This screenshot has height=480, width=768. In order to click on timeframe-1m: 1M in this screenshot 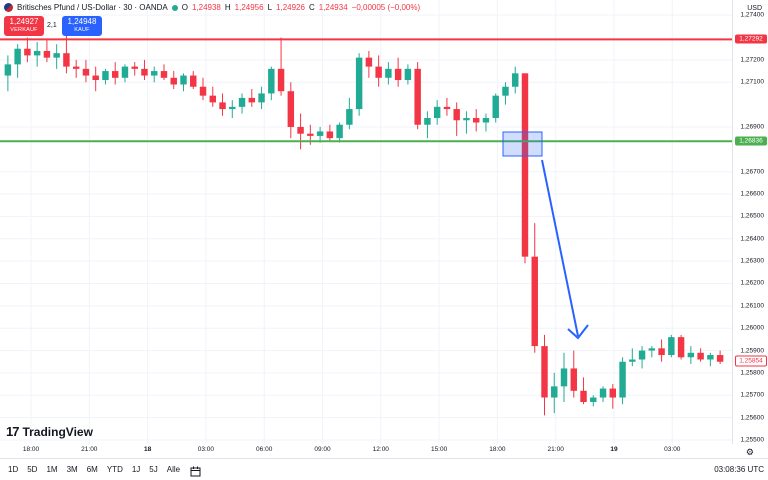, I will do `click(52, 469)`.